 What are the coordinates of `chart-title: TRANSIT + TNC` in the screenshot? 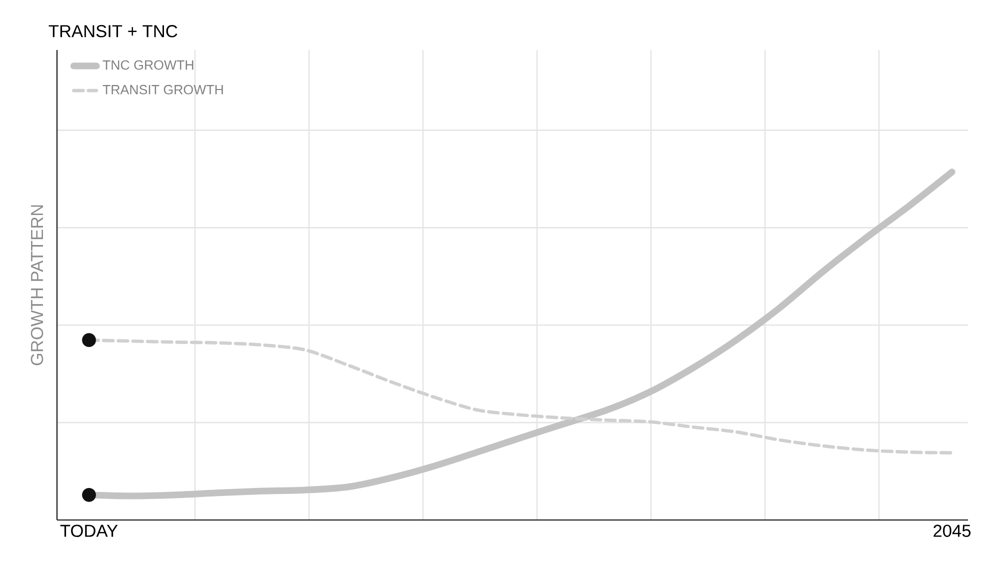 It's located at (113, 31).